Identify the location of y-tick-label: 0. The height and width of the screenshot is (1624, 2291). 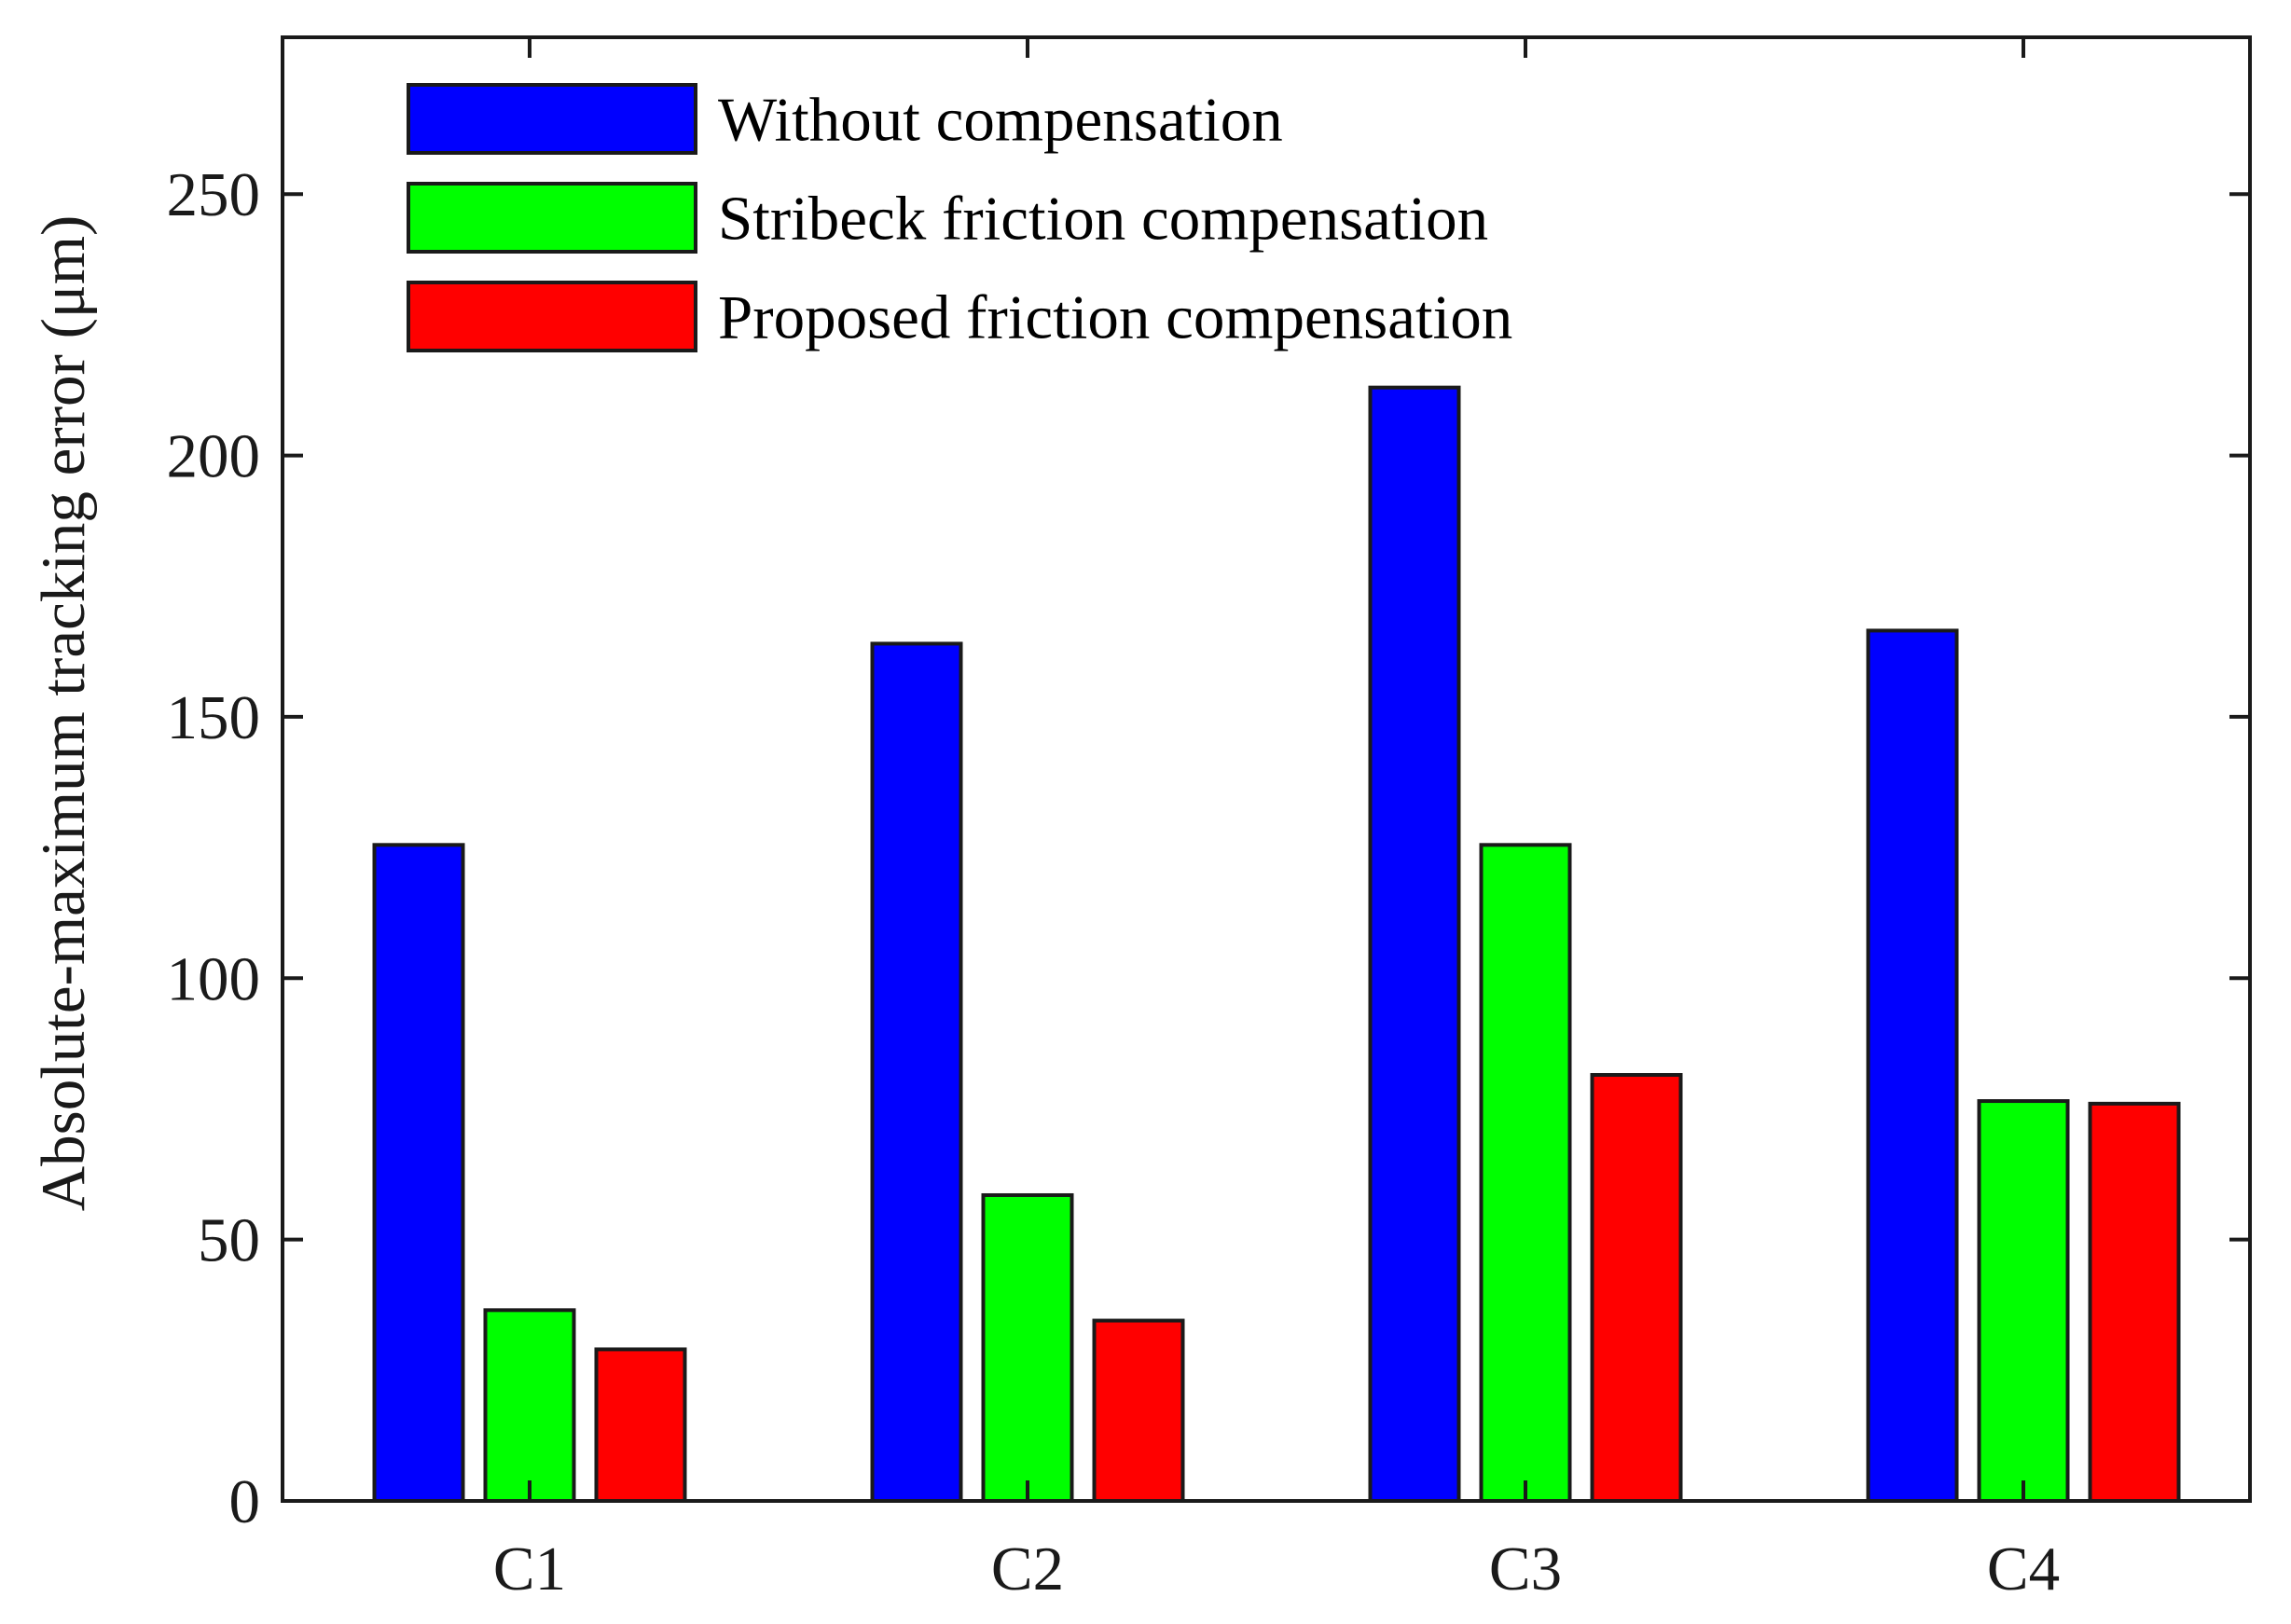
(245, 1501).